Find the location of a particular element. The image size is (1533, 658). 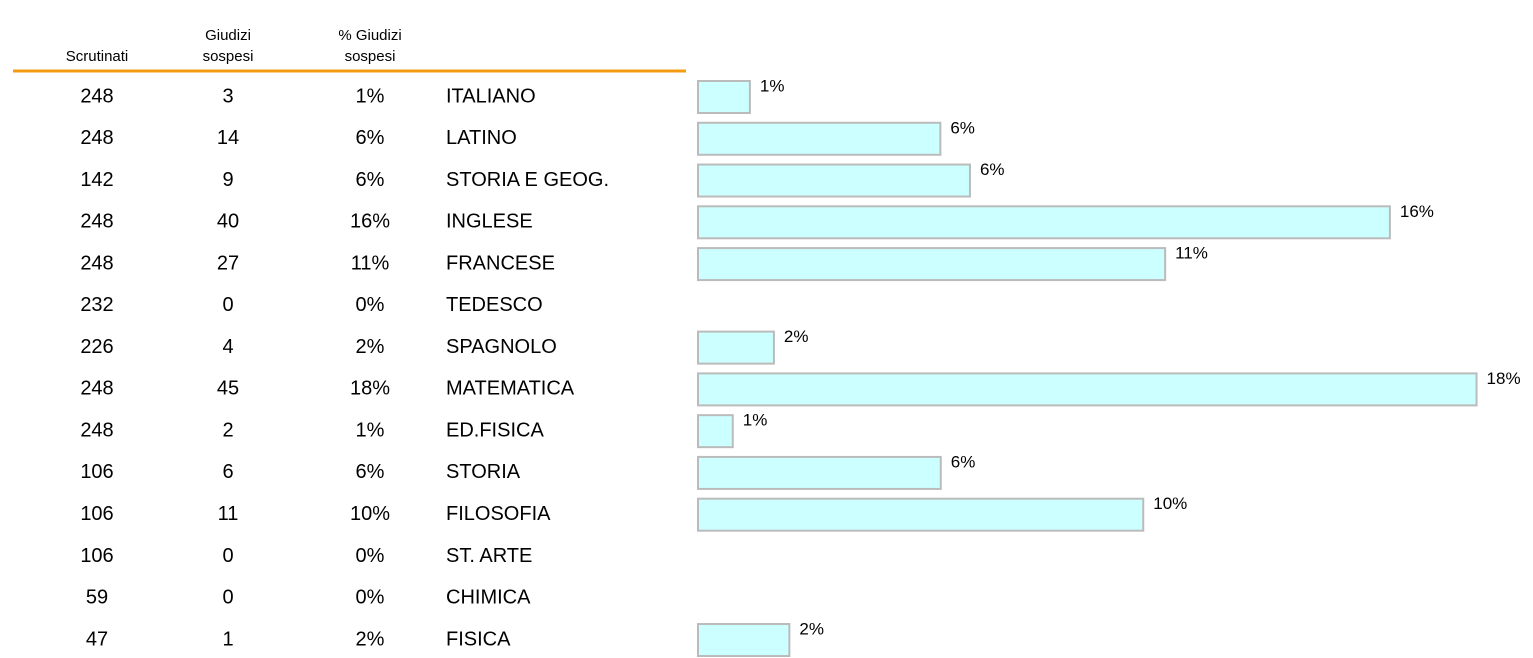

subject-cell: SPAGNOLO is located at coordinates (501, 347).